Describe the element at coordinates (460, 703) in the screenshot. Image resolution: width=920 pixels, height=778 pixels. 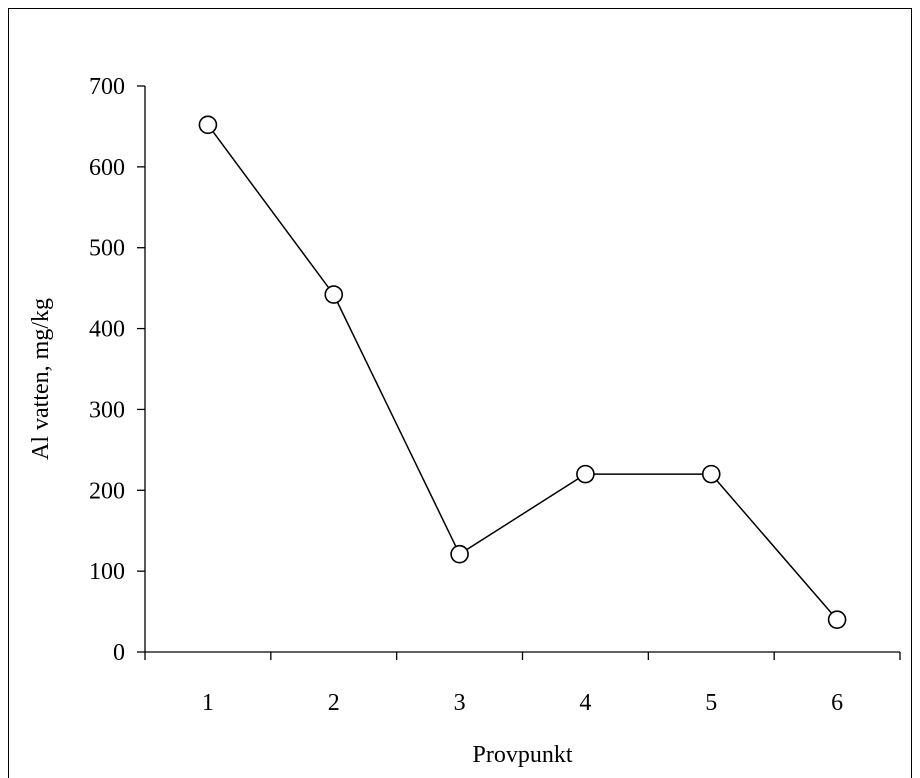
I see `x-tick-label-3: 3` at that location.